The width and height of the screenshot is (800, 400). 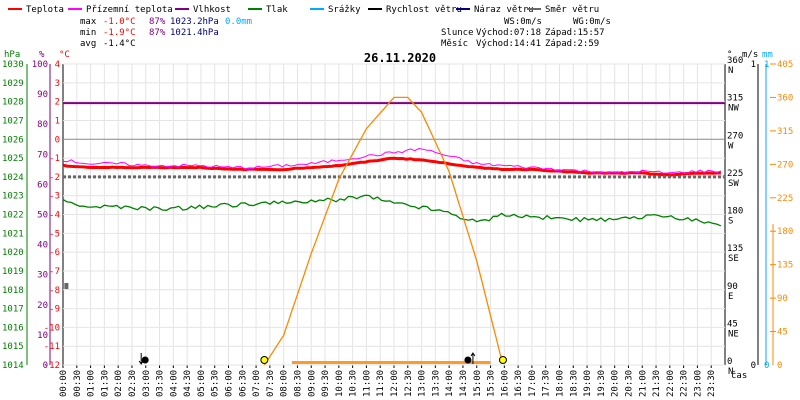 I want to click on temperature-tick-label: 2, so click(x=57, y=103).